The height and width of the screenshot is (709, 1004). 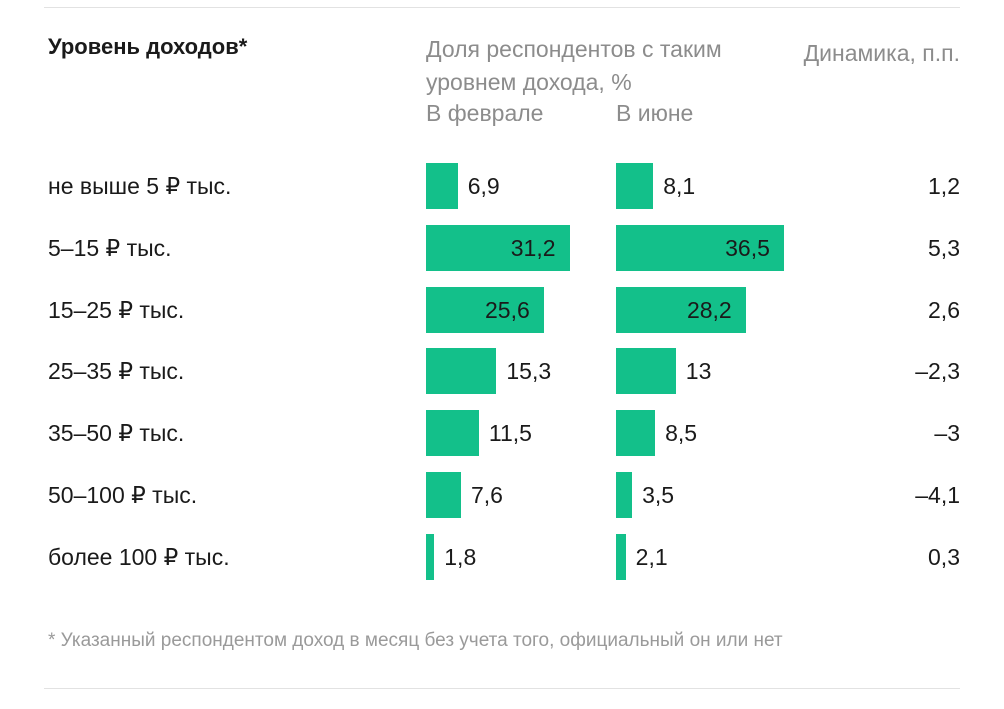 What do you see at coordinates (529, 371) in the screenshot?
I see `february-value-label: 15,3` at bounding box center [529, 371].